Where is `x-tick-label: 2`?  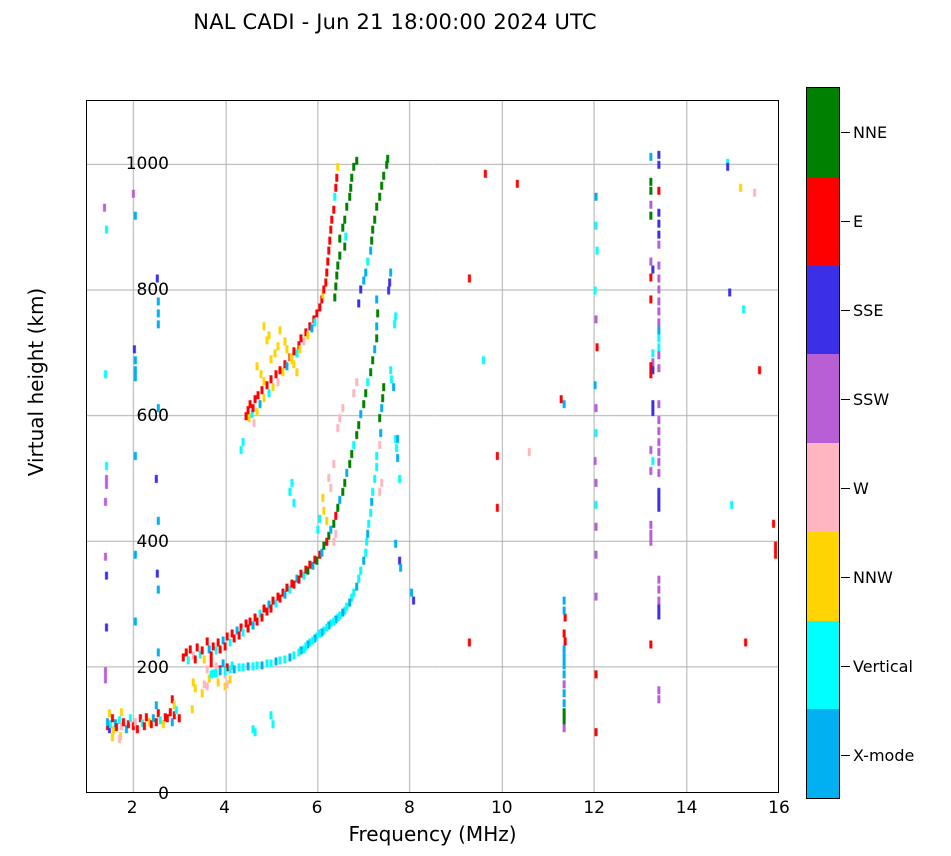
x-tick-label: 2 is located at coordinates (132, 808).